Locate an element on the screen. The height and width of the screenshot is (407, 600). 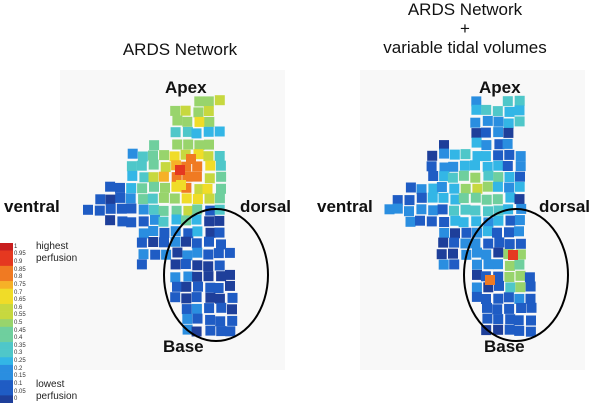
colorbar-tick-label: 0.6 is located at coordinates (18, 307).